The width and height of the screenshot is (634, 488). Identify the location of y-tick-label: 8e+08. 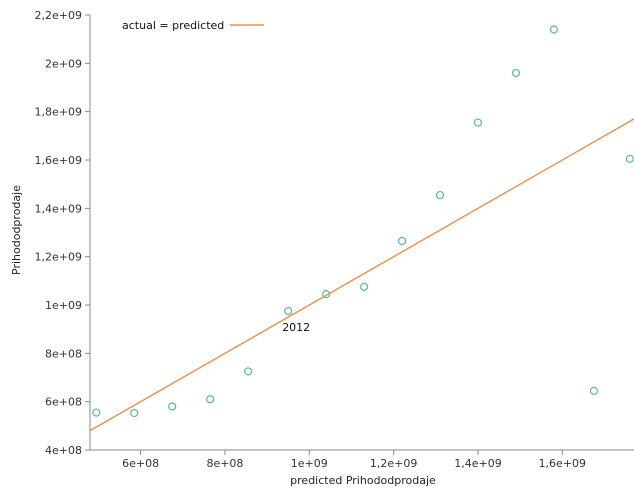
(63, 353).